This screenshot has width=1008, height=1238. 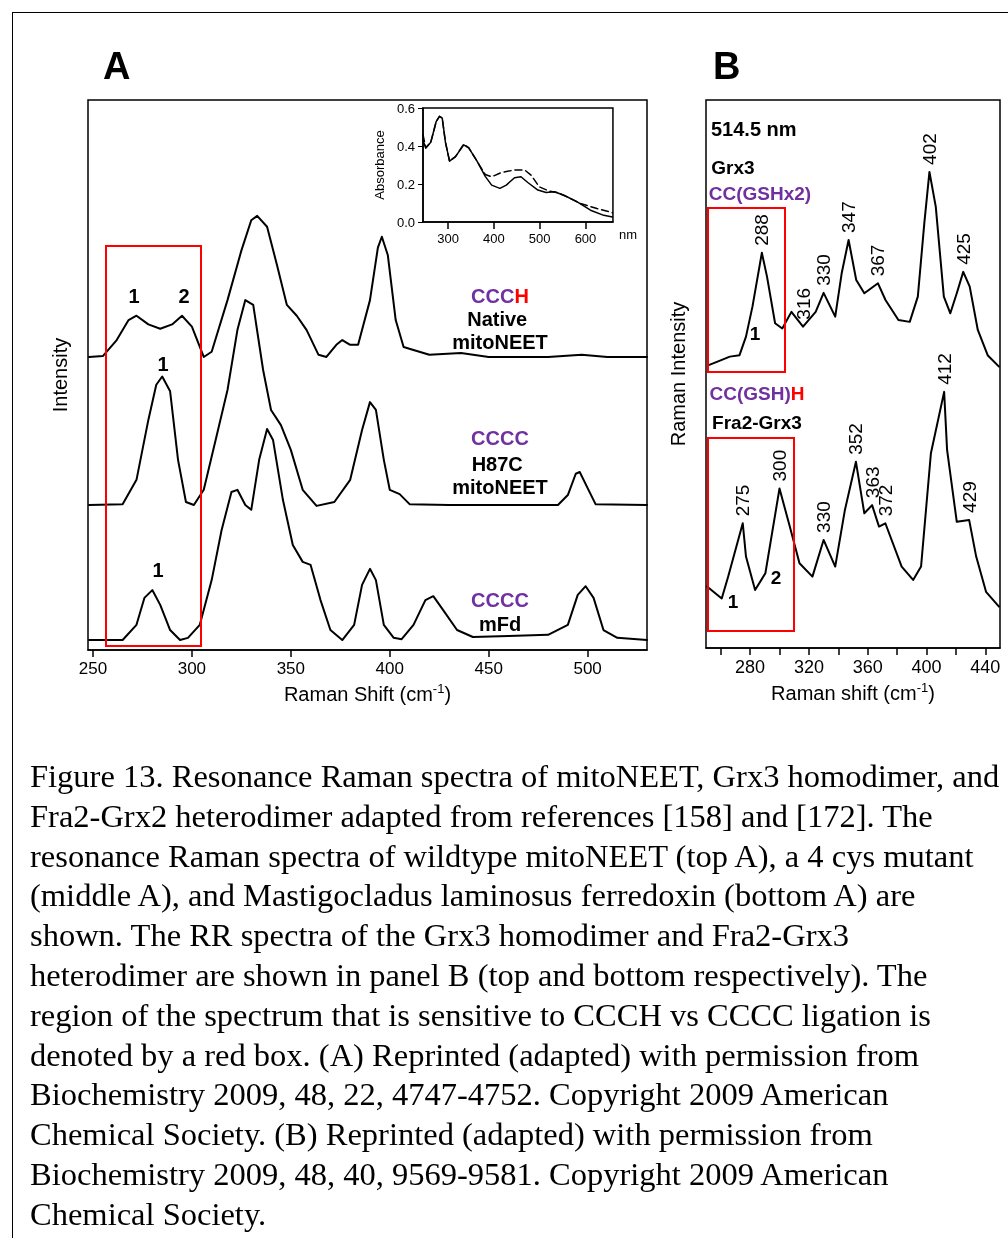 What do you see at coordinates (405, 108) in the screenshot?
I see `y-tick-label: 0.6` at bounding box center [405, 108].